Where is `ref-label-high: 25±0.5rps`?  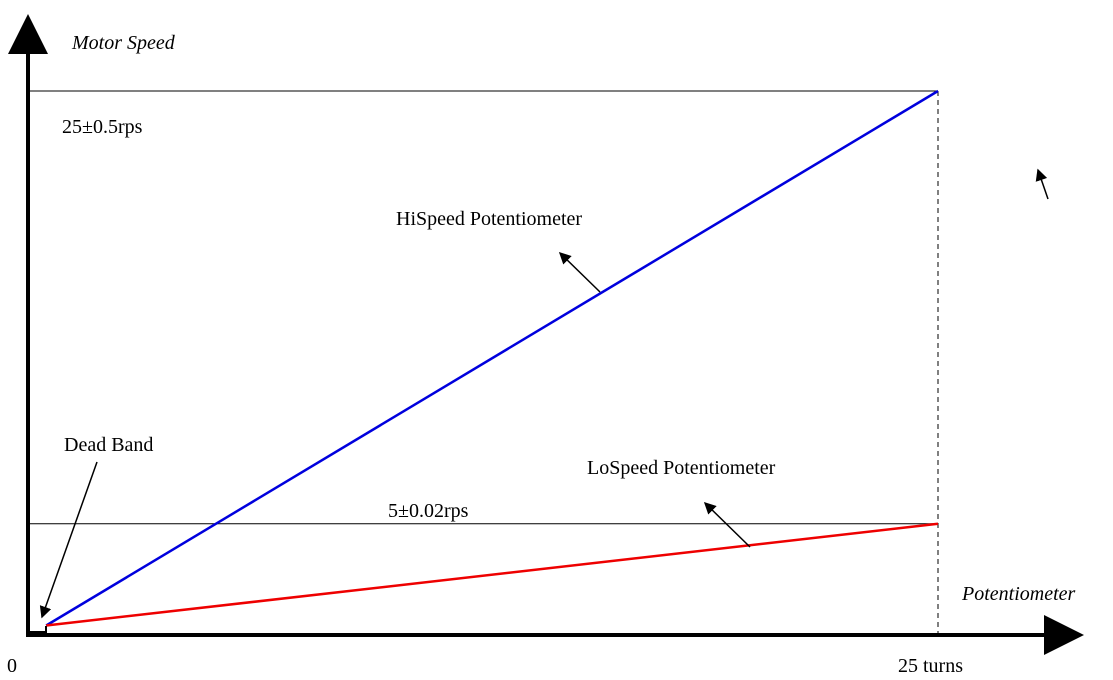
ref-label-high: 25±0.5rps is located at coordinates (102, 127).